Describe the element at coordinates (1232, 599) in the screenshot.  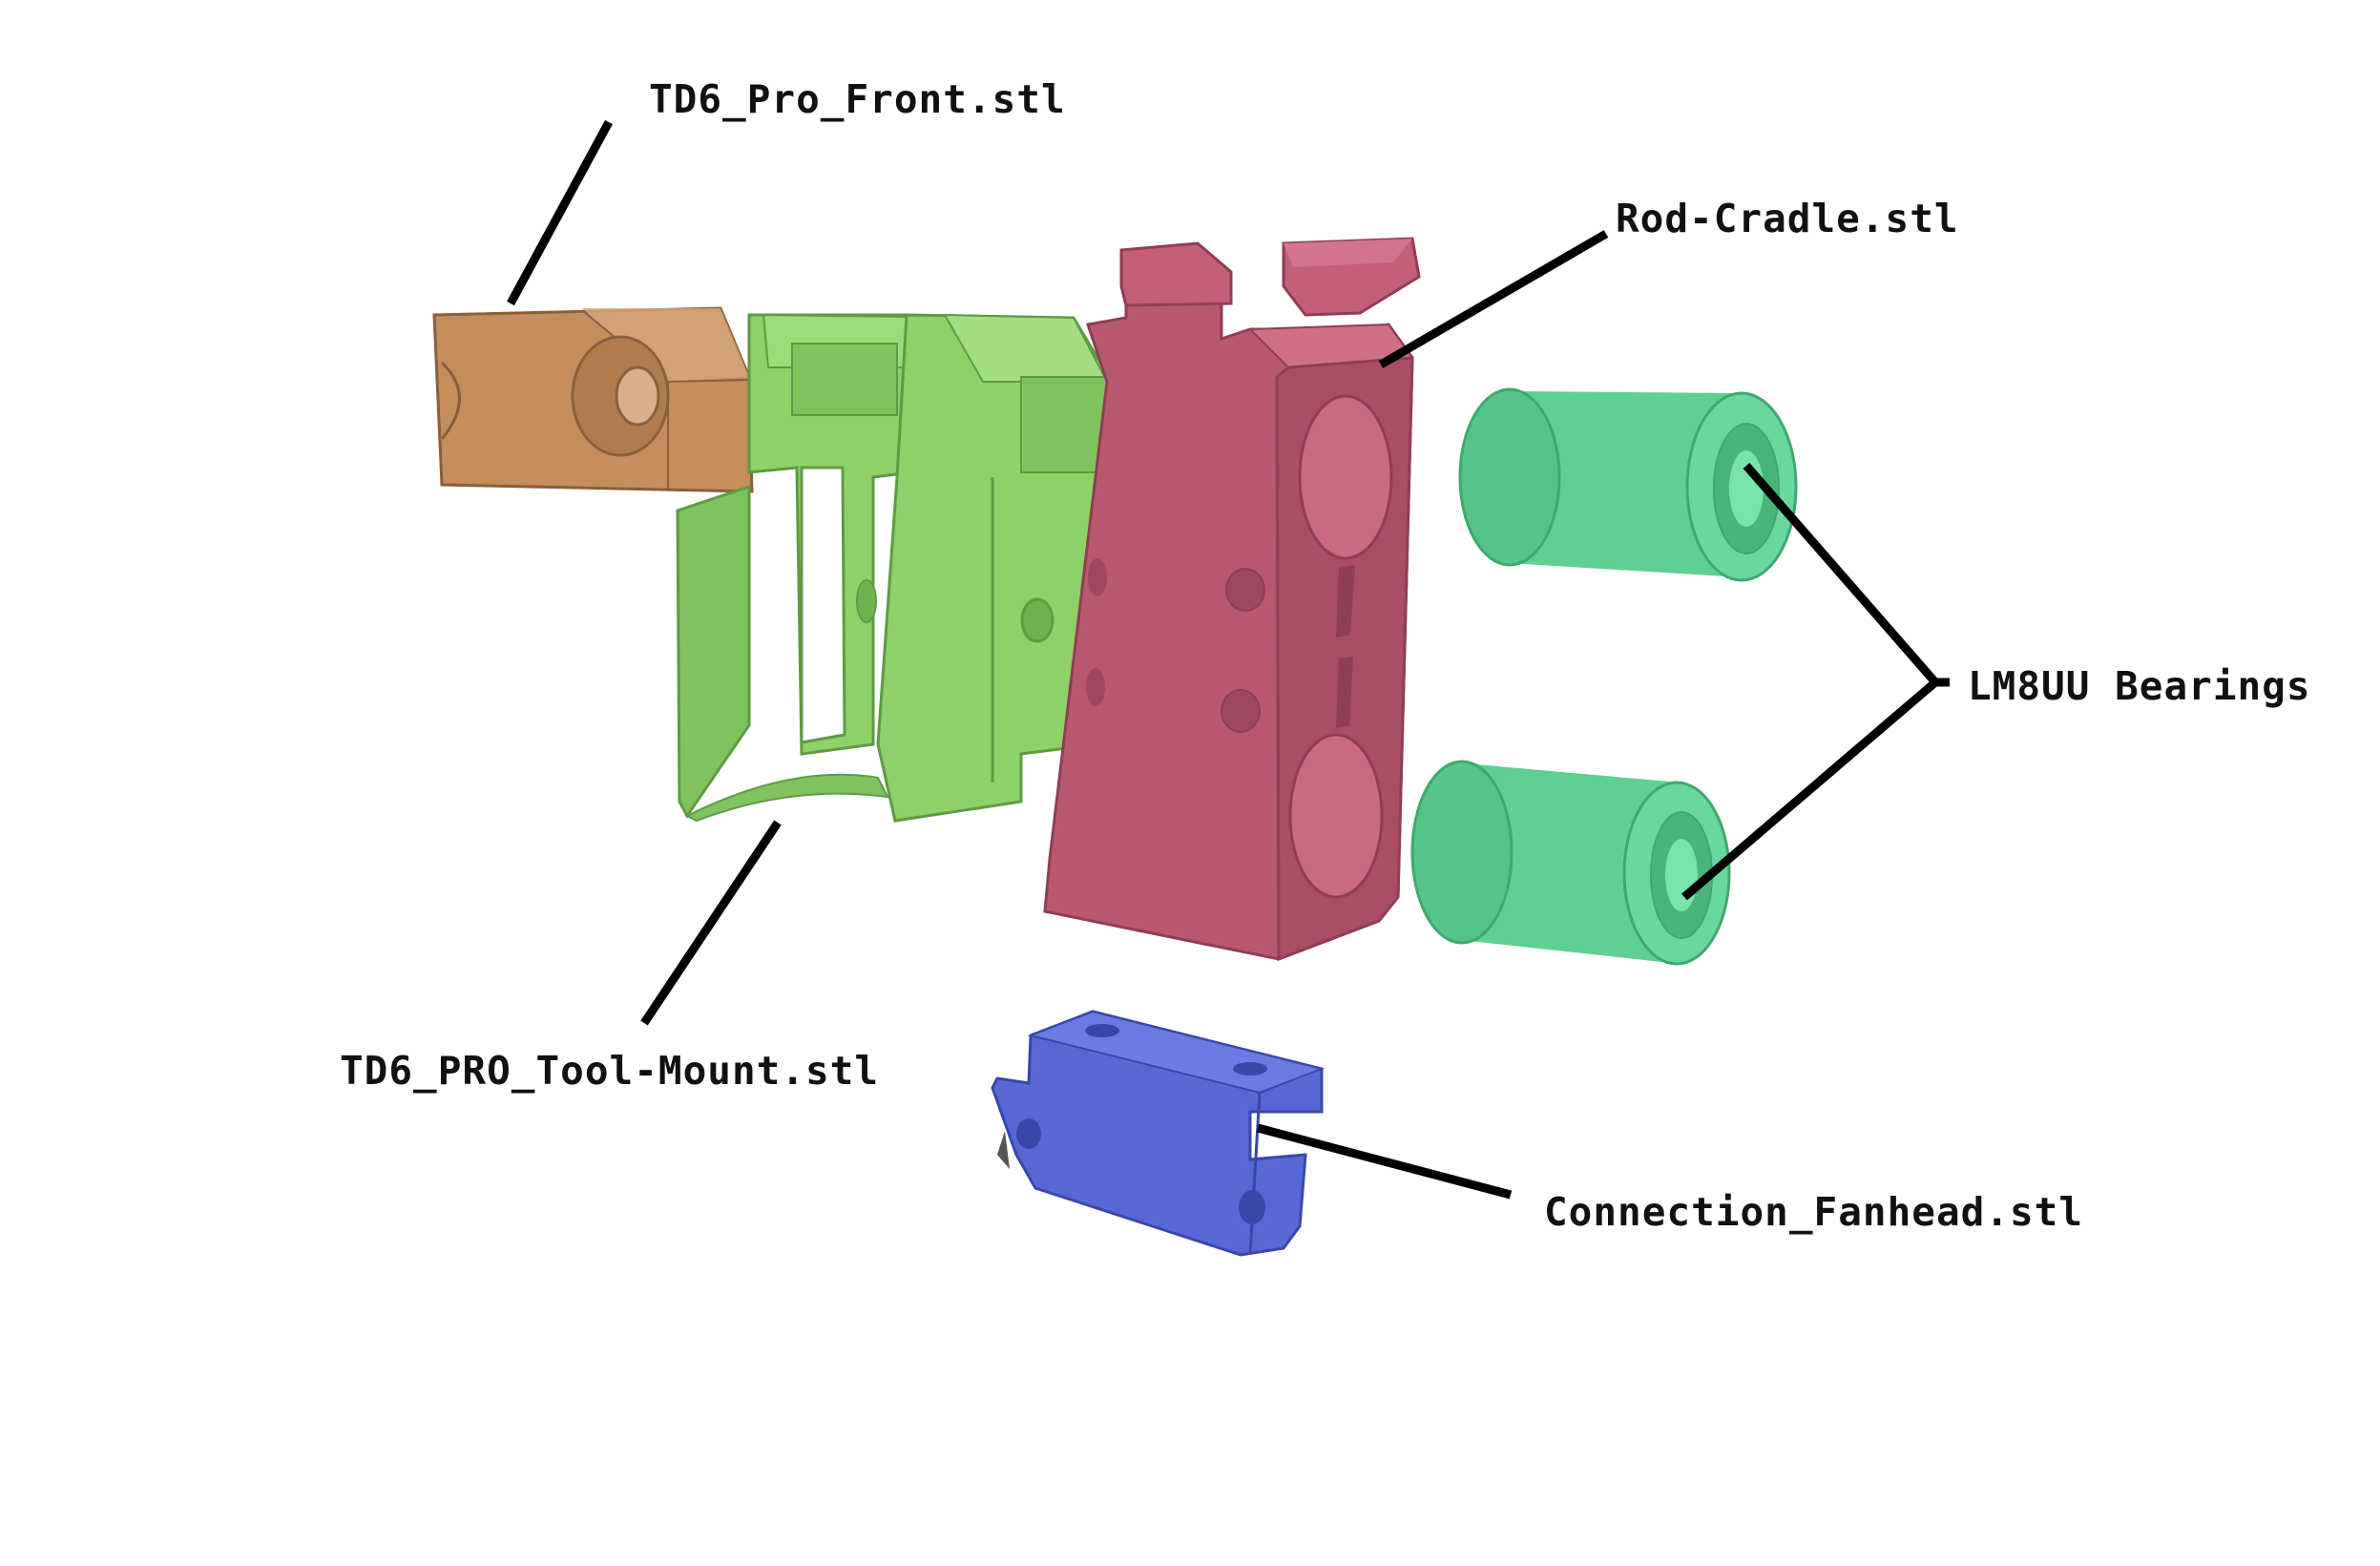
I see `part-rod-cradle` at that location.